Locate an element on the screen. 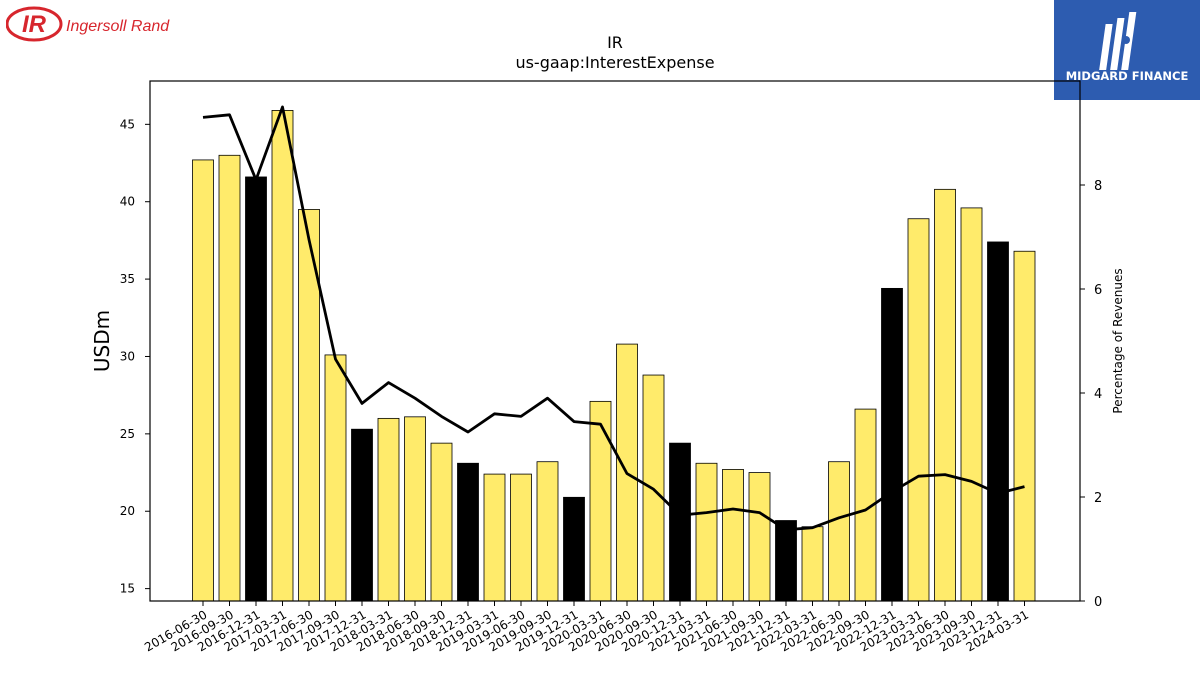 Image resolution: width=1200 pixels, height=675 pixels. y2-tick-label: 6 is located at coordinates (1098, 290).